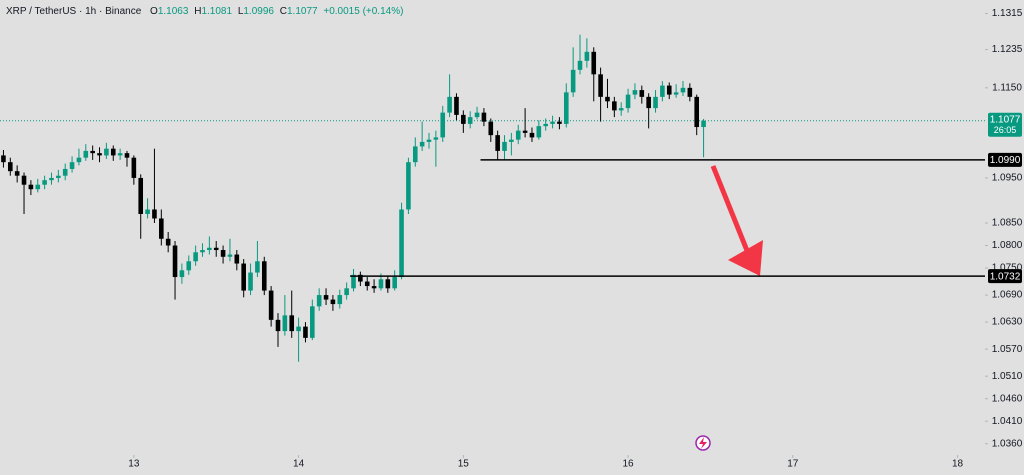 The height and width of the screenshot is (475, 1024). What do you see at coordinates (299, 464) in the screenshot?
I see `x-tick-label: 14` at bounding box center [299, 464].